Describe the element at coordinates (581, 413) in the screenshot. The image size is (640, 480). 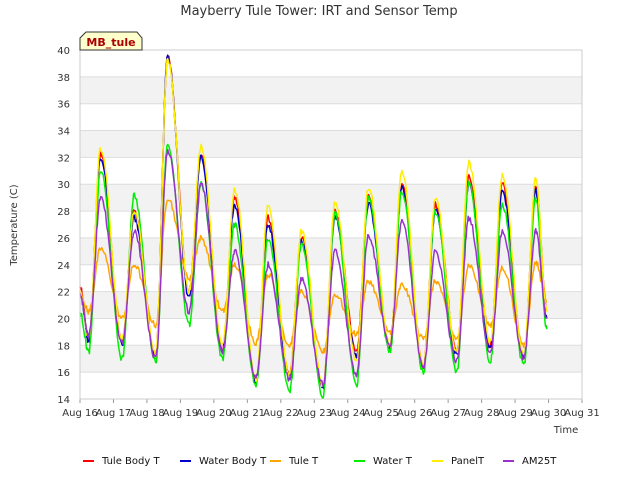
I see `x-tick-label: Aug 31` at that location.